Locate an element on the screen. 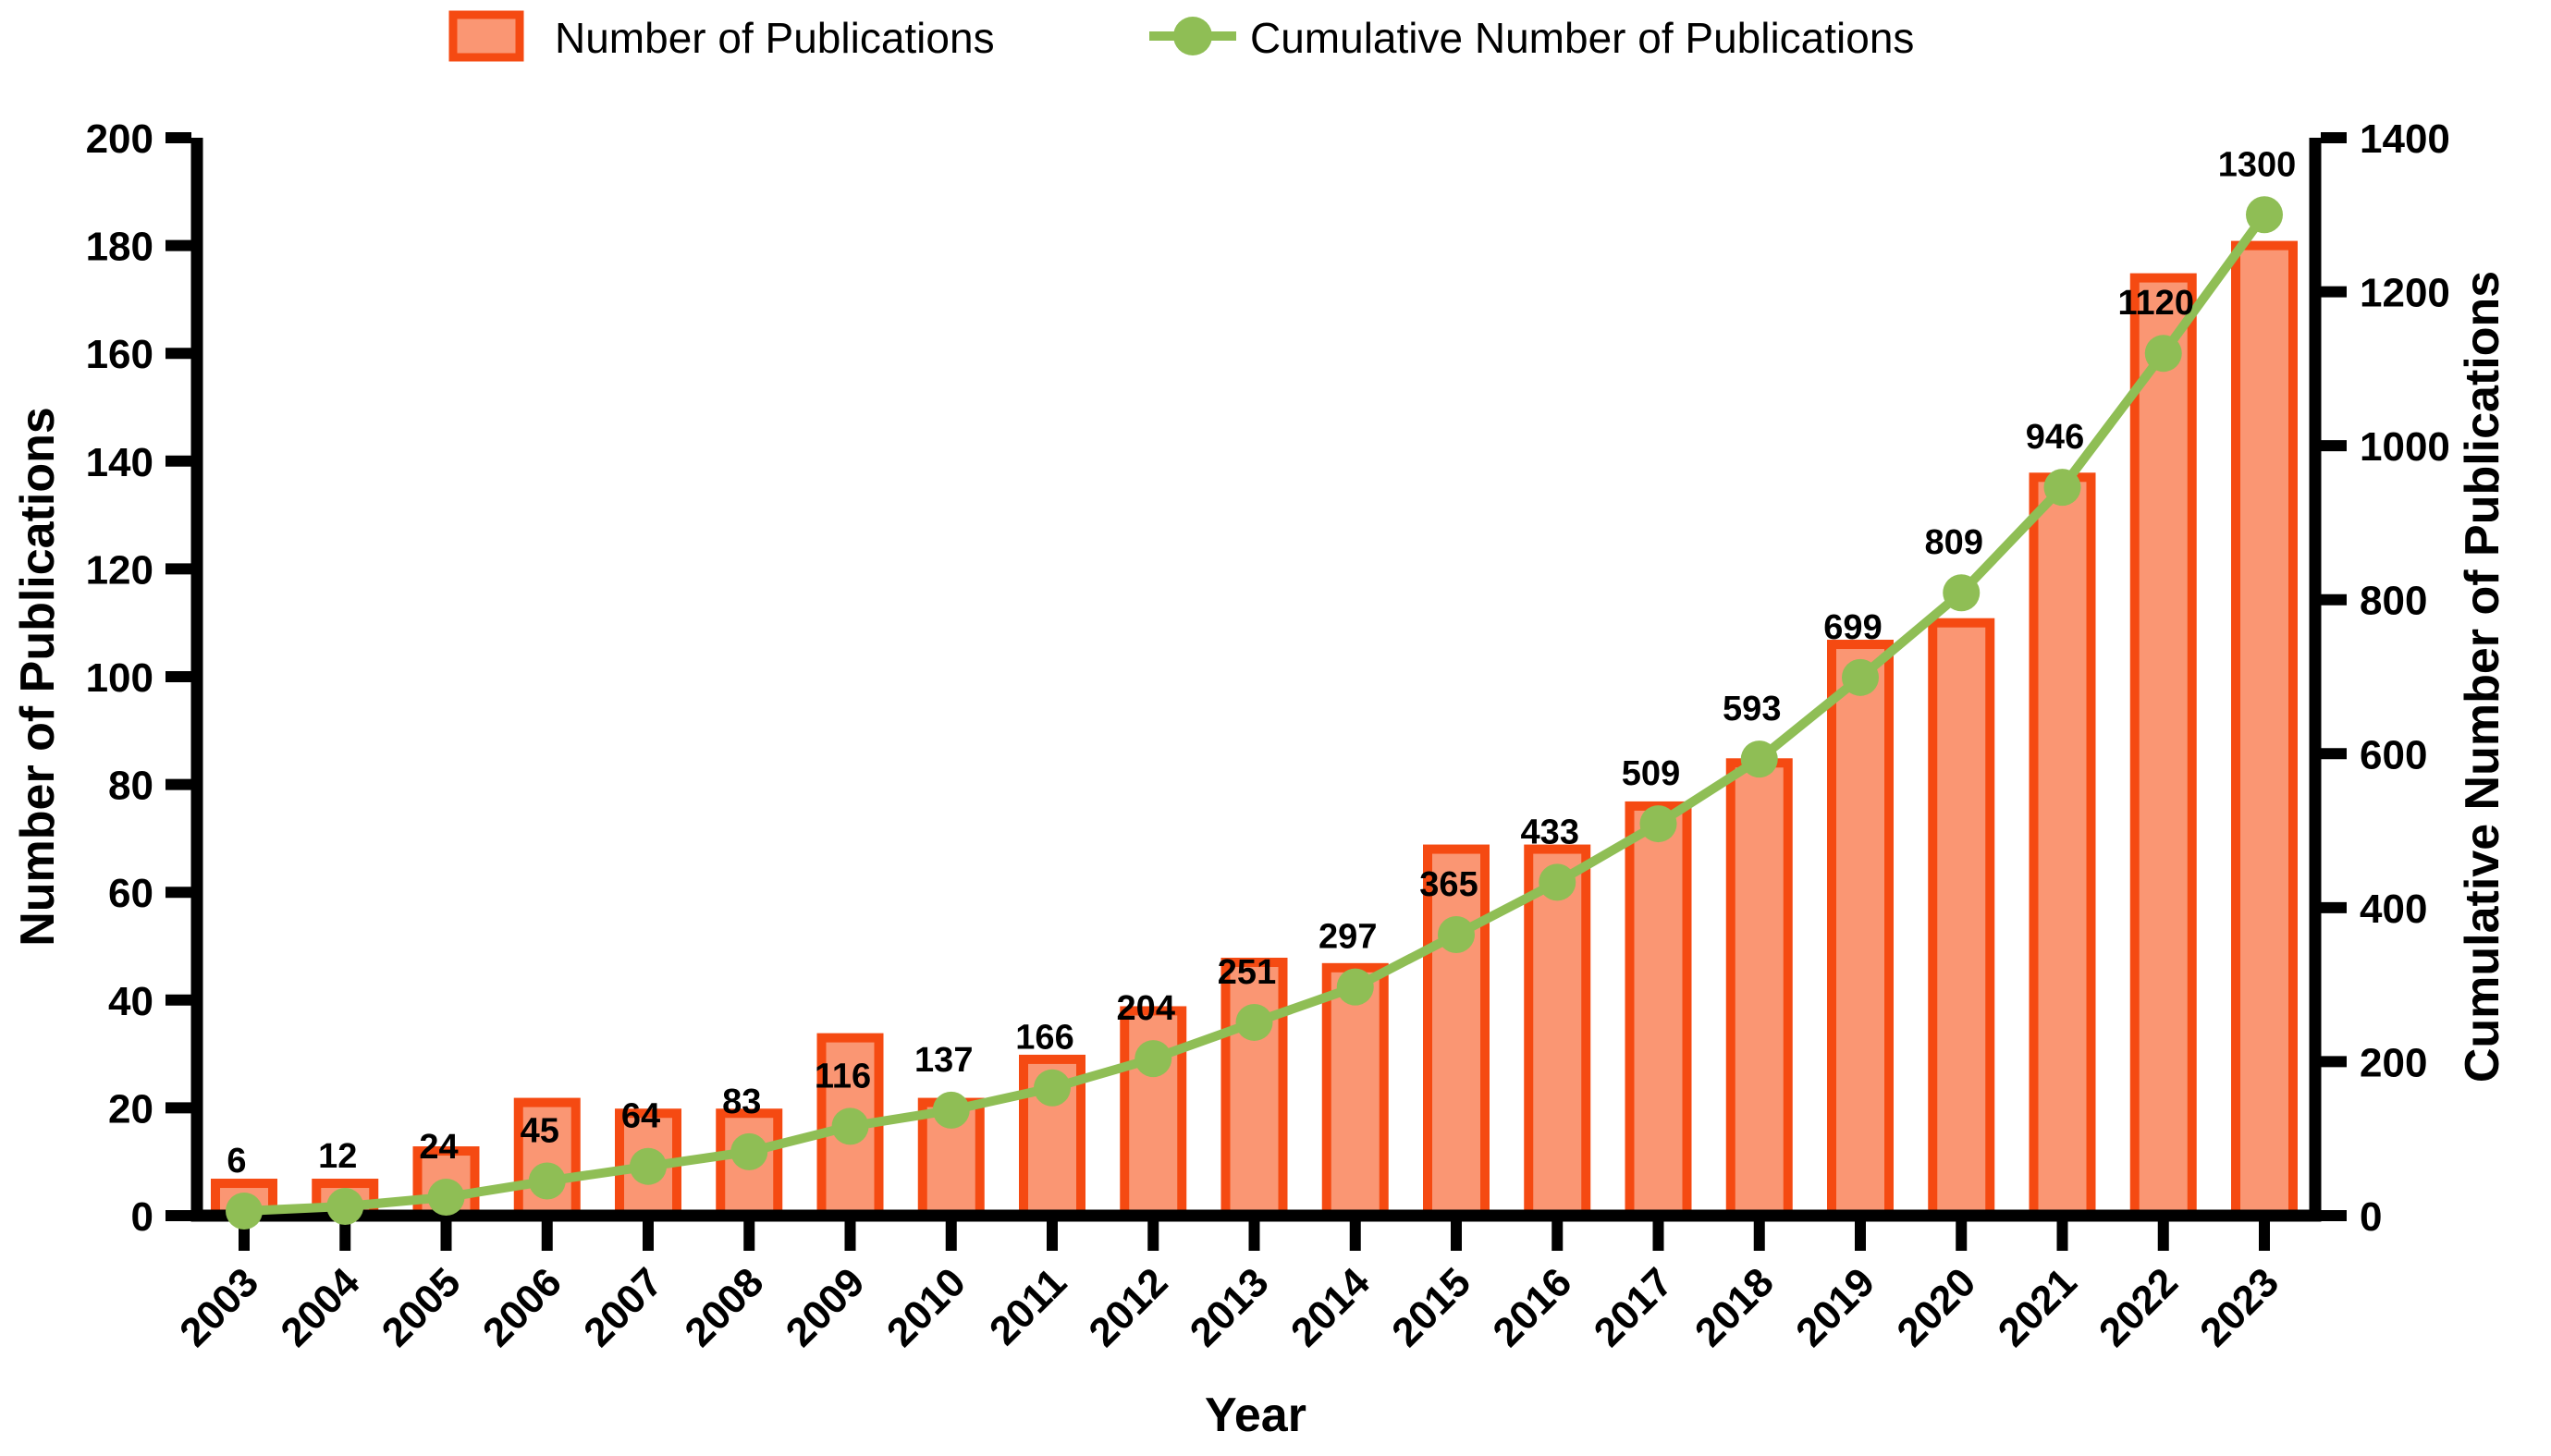  cumulative-point-2004 is located at coordinates (345, 1207).